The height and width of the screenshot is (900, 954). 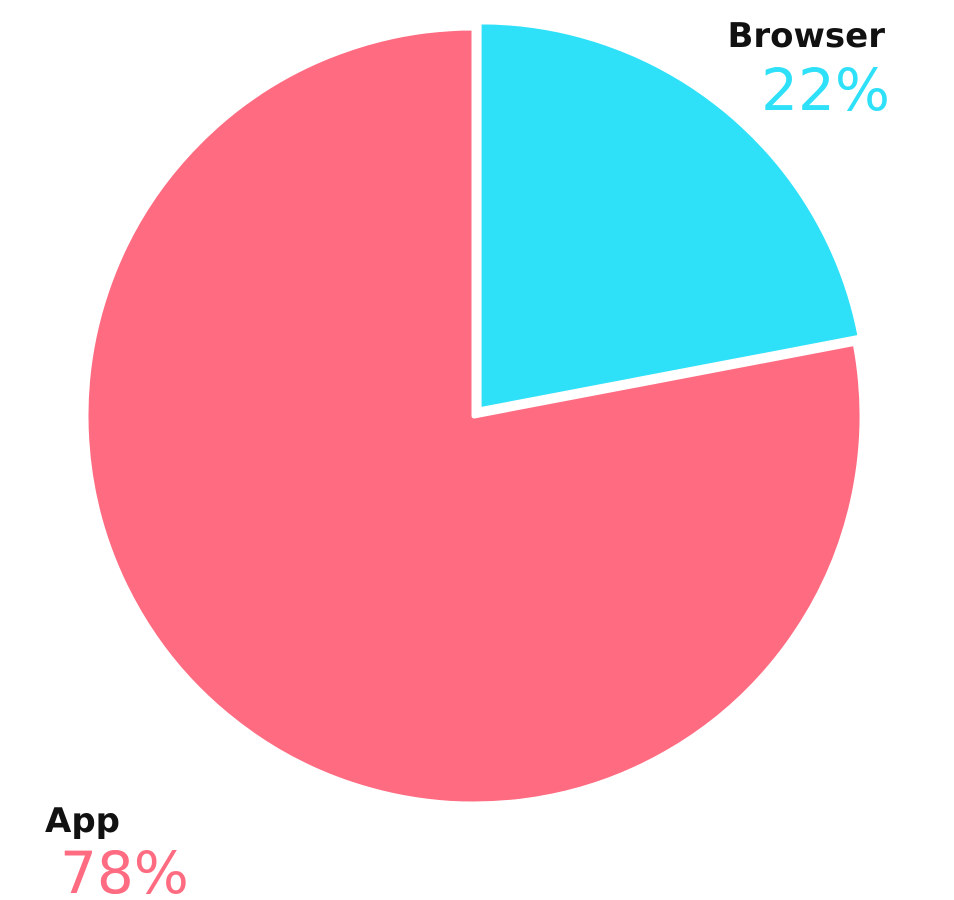 What do you see at coordinates (82, 821) in the screenshot?
I see `slice-label: App` at bounding box center [82, 821].